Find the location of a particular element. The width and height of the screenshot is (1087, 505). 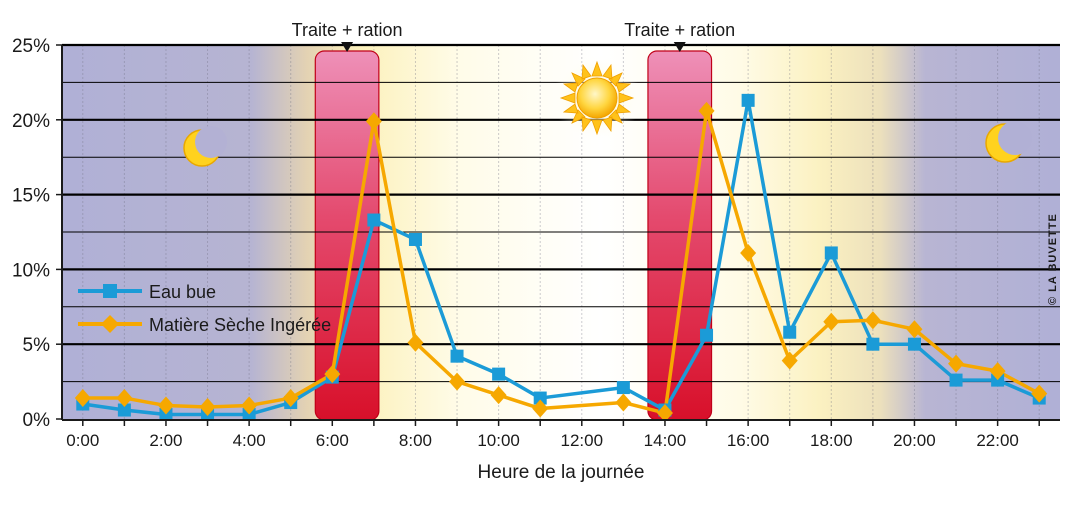

x-tick-label: 2:00 is located at coordinates (165, 440).